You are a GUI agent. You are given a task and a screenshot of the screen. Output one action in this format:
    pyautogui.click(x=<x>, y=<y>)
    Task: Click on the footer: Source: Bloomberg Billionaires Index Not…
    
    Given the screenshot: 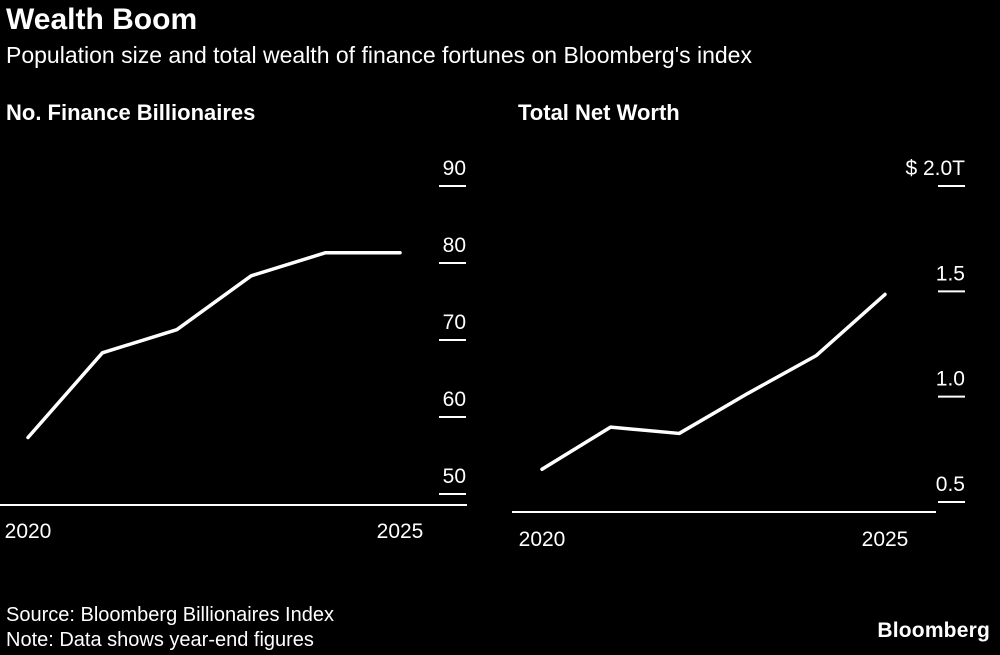 What is the action you would take?
    pyautogui.click(x=498, y=628)
    